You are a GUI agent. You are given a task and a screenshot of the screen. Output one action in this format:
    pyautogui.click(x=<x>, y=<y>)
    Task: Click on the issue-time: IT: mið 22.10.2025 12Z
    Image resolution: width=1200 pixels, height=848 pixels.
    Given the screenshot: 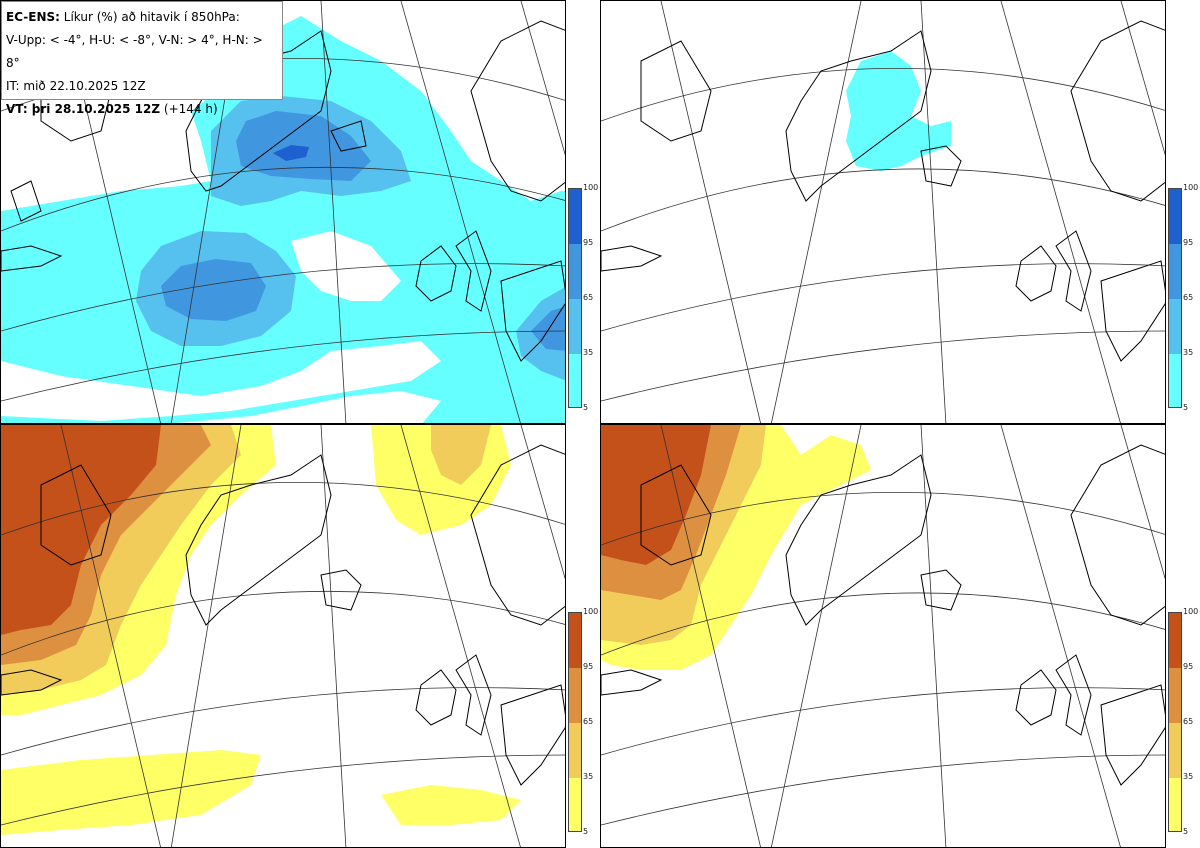 What is the action you would take?
    pyautogui.click(x=76, y=86)
    